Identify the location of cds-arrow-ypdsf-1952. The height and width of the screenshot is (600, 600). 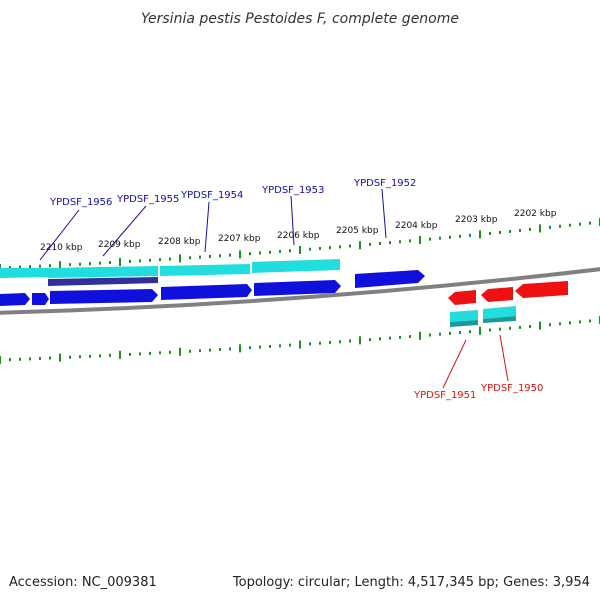
(390, 279).